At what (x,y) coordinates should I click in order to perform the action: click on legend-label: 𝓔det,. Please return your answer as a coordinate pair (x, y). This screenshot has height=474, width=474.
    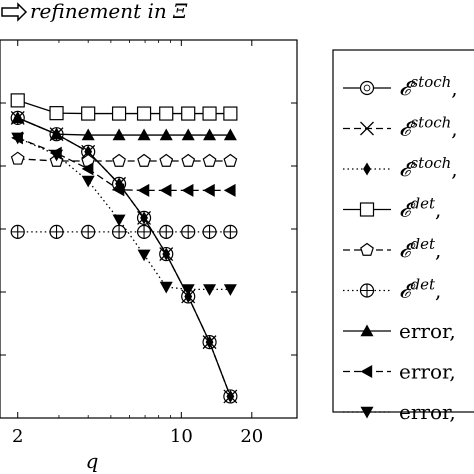
    Looking at the image, I should click on (420, 289).